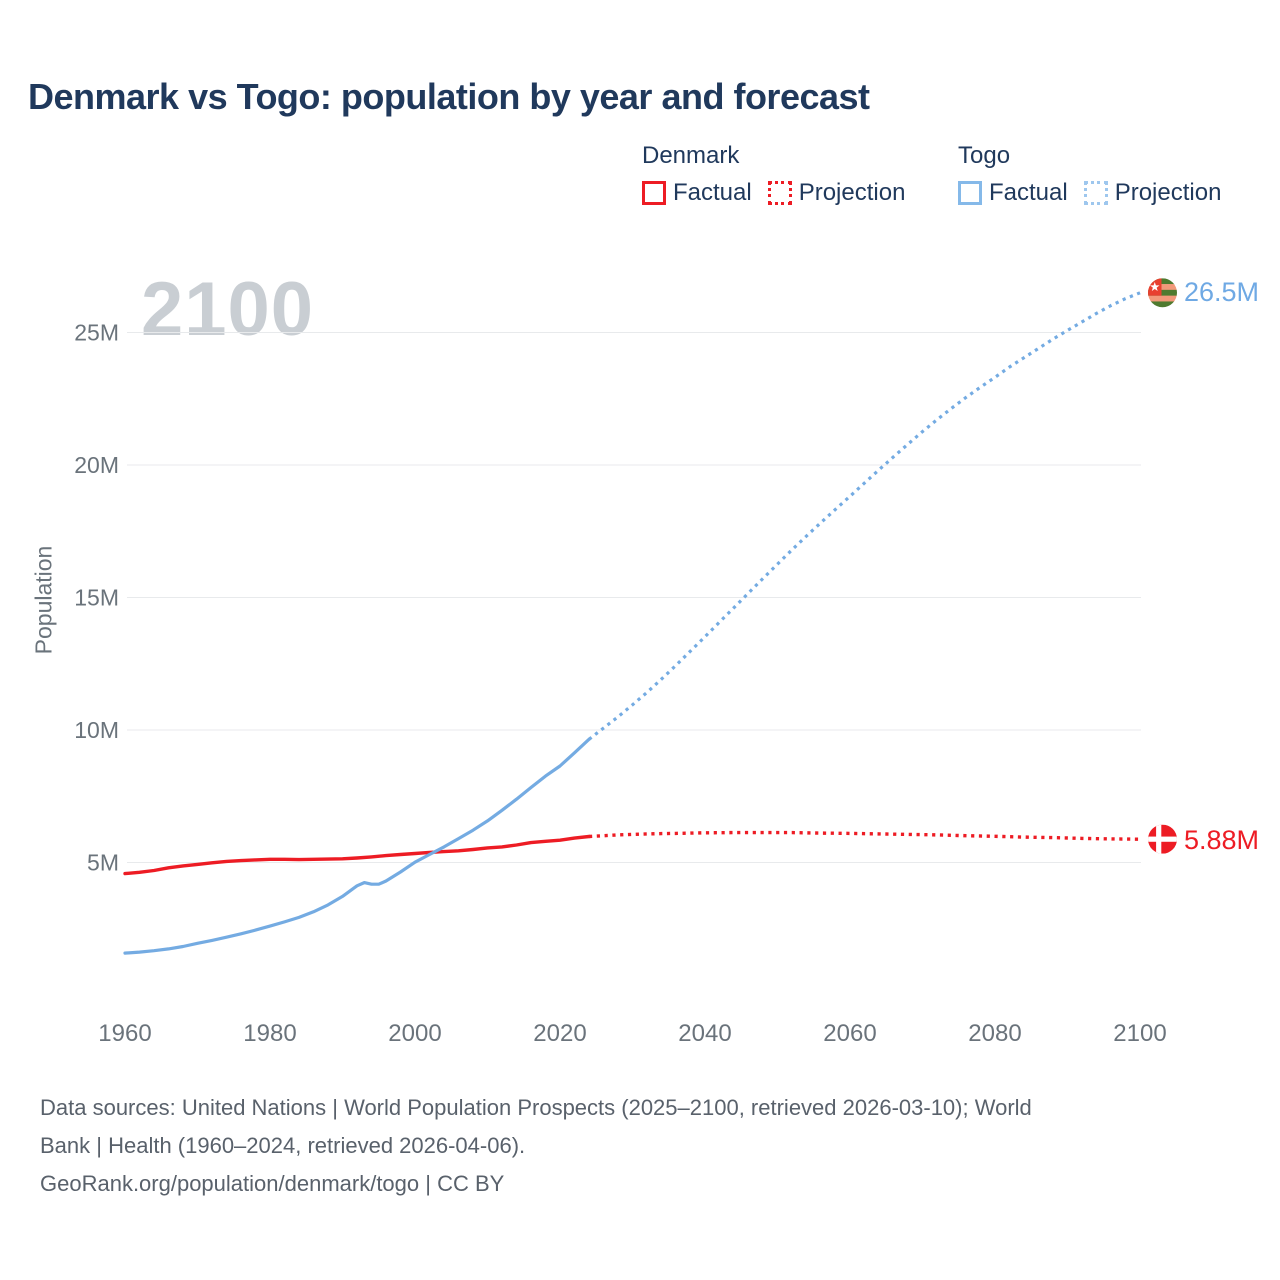 The width and height of the screenshot is (1280, 1280). What do you see at coordinates (228, 309) in the screenshot?
I see `watermark-year: 2100` at bounding box center [228, 309].